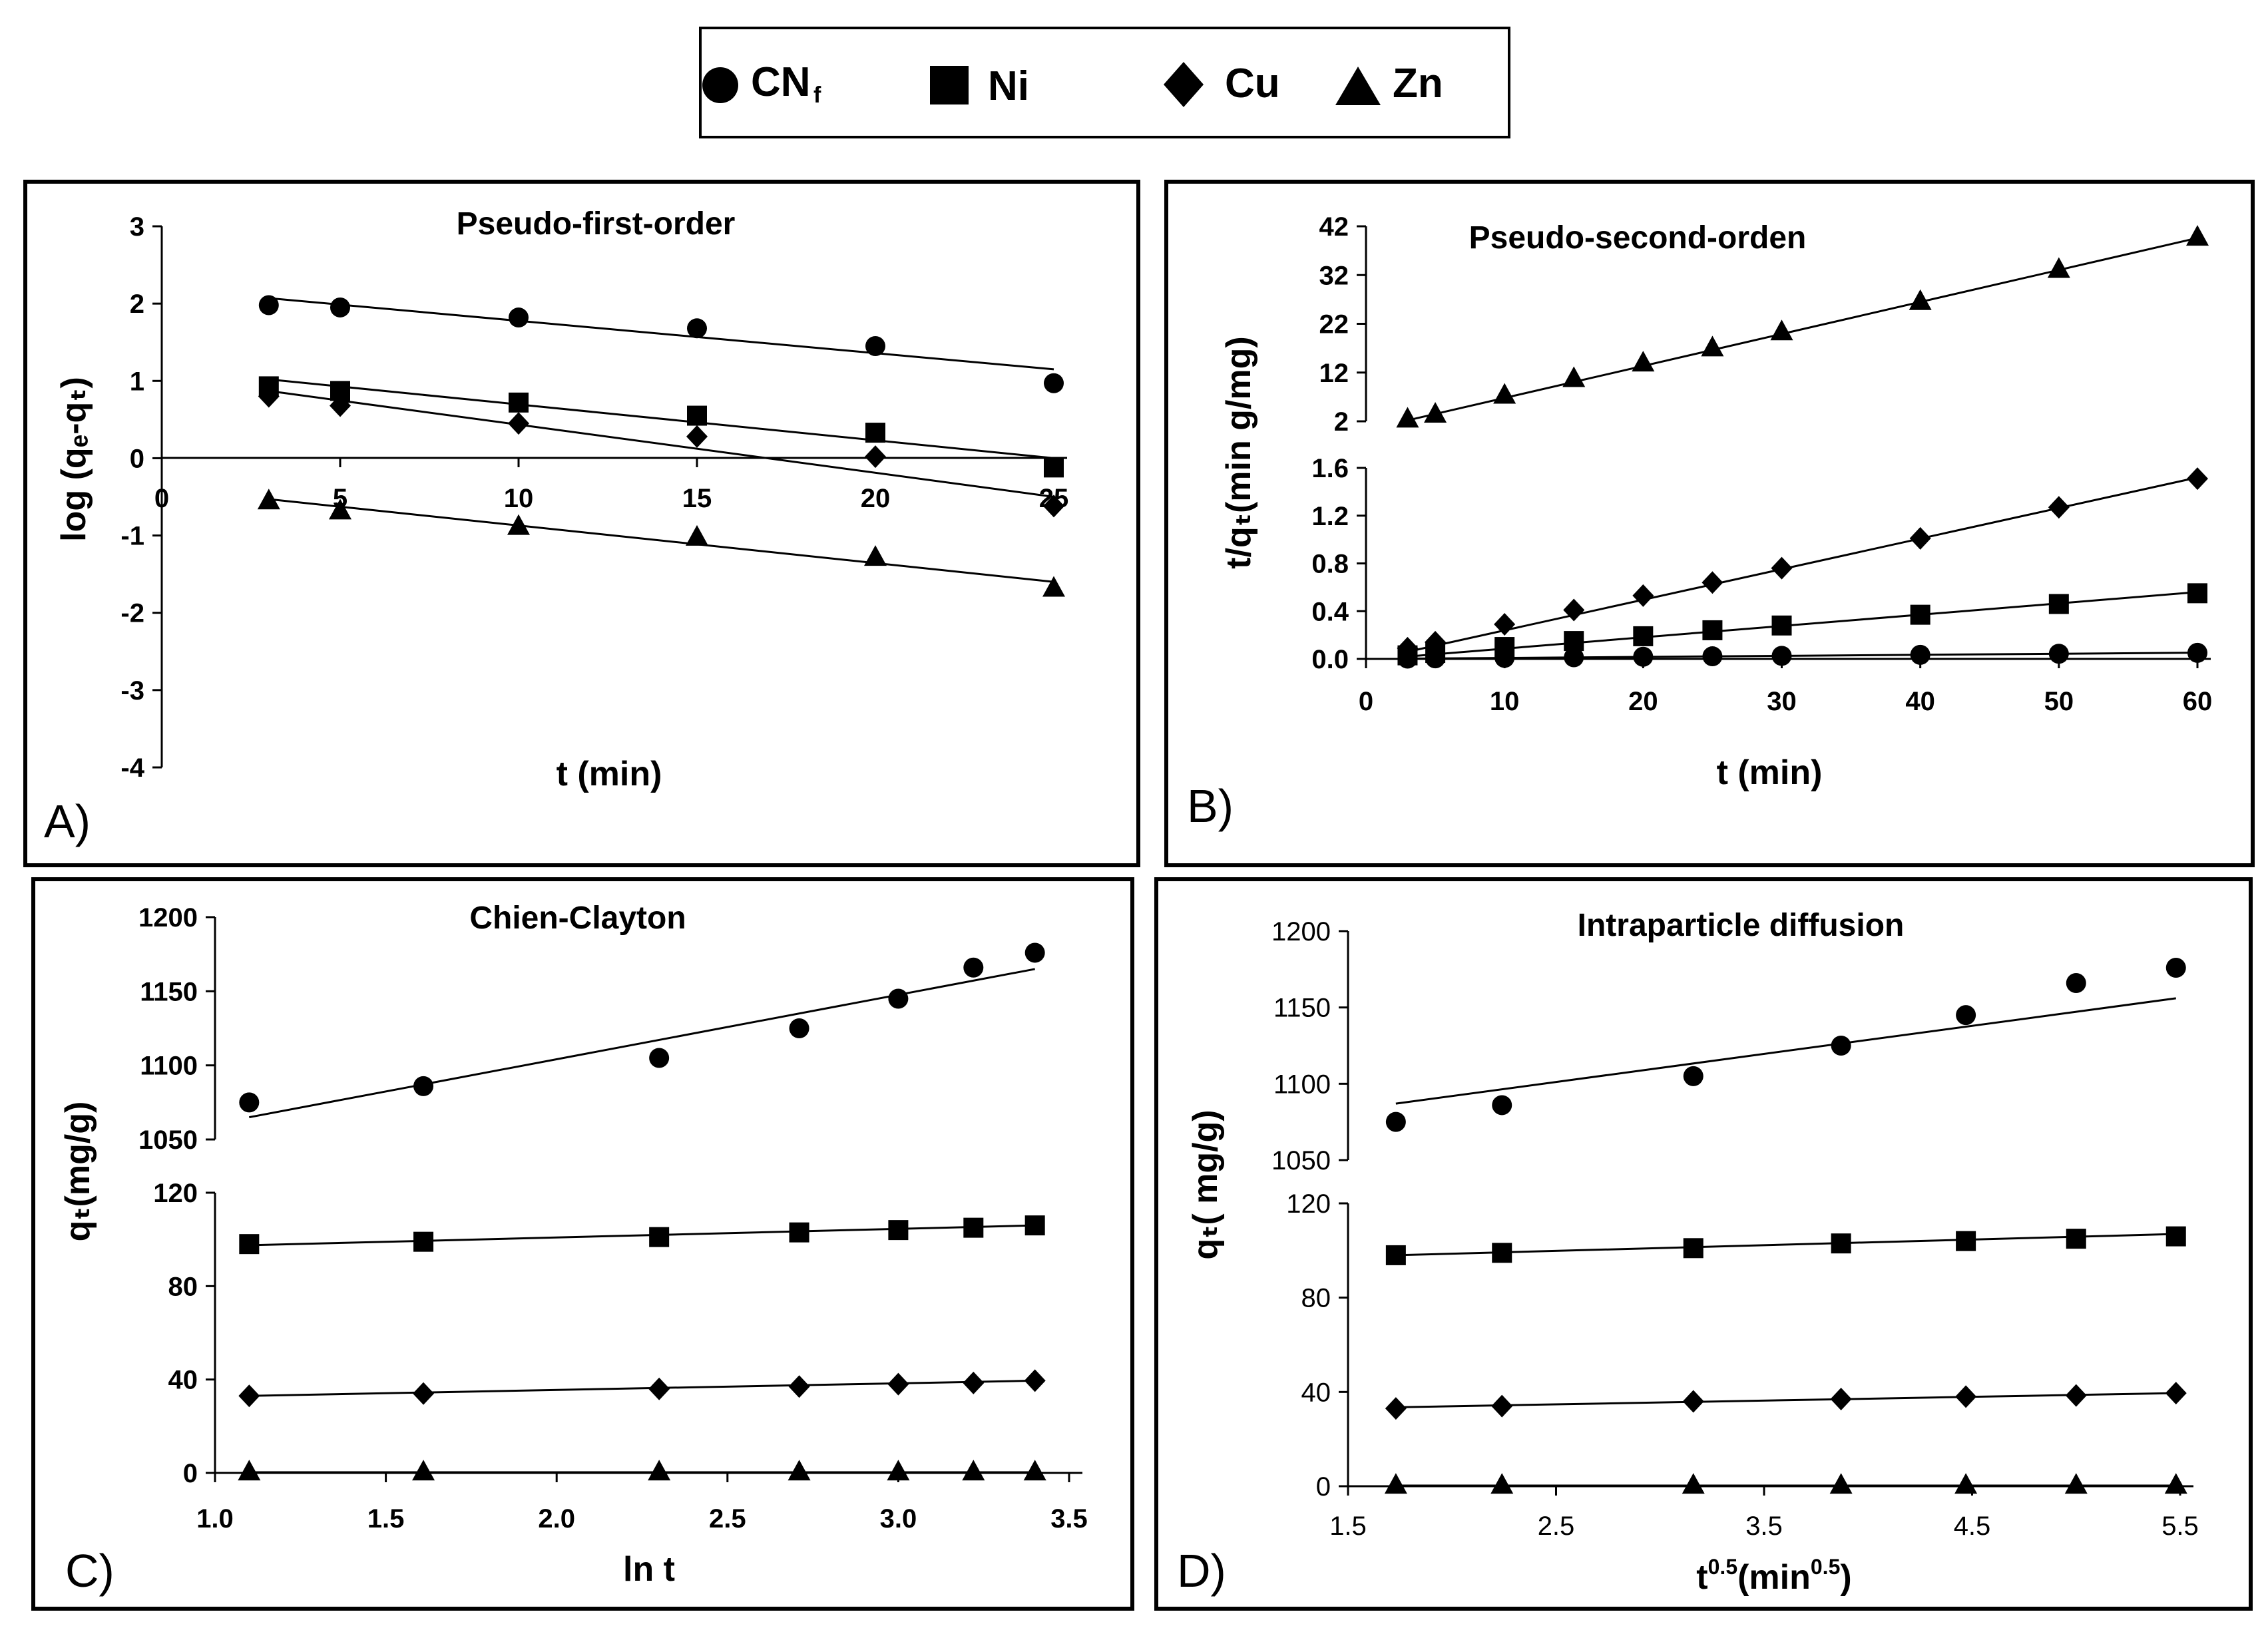 The width and height of the screenshot is (2268, 1626). I want to click on panel-a-fit-line-ni, so click(661, 418).